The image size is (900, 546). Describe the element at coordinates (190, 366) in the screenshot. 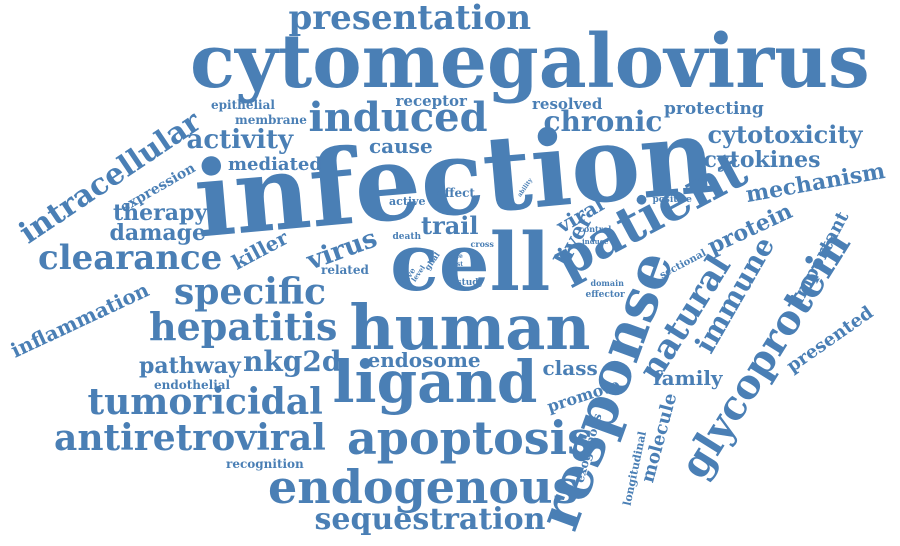

I see `word-pathway: pathway` at that location.